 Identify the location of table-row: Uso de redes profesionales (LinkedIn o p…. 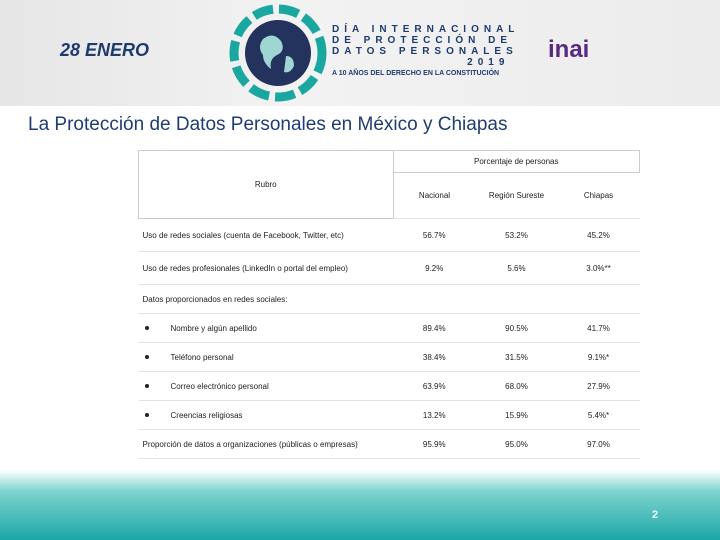
(389, 268).